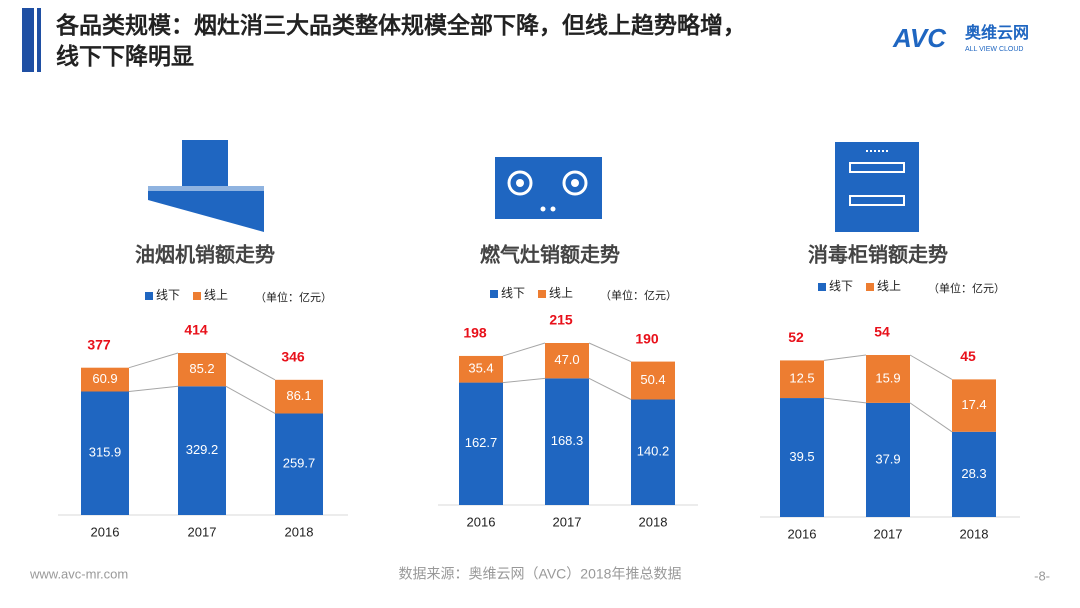  I want to click on chart-title: 消毒柜销额走势, so click(878, 254).